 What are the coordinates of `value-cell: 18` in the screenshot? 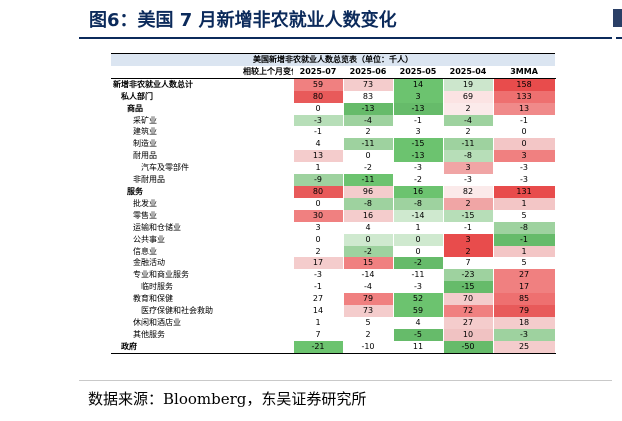 It's located at (524, 322).